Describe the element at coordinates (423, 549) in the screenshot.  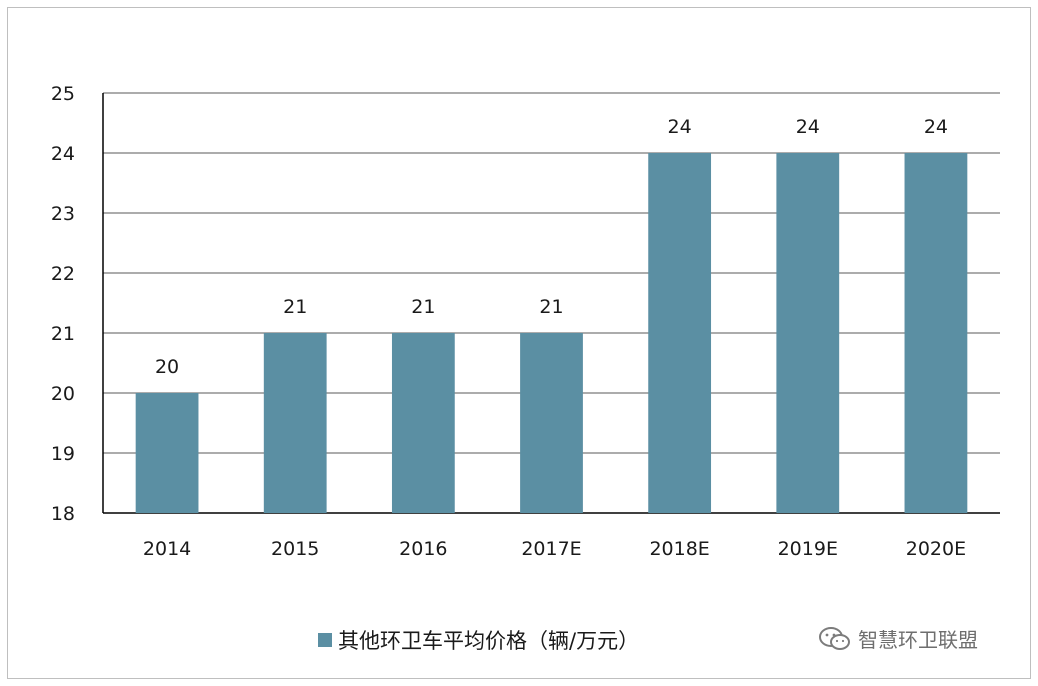
I see `x-tick-label: 2016` at that location.